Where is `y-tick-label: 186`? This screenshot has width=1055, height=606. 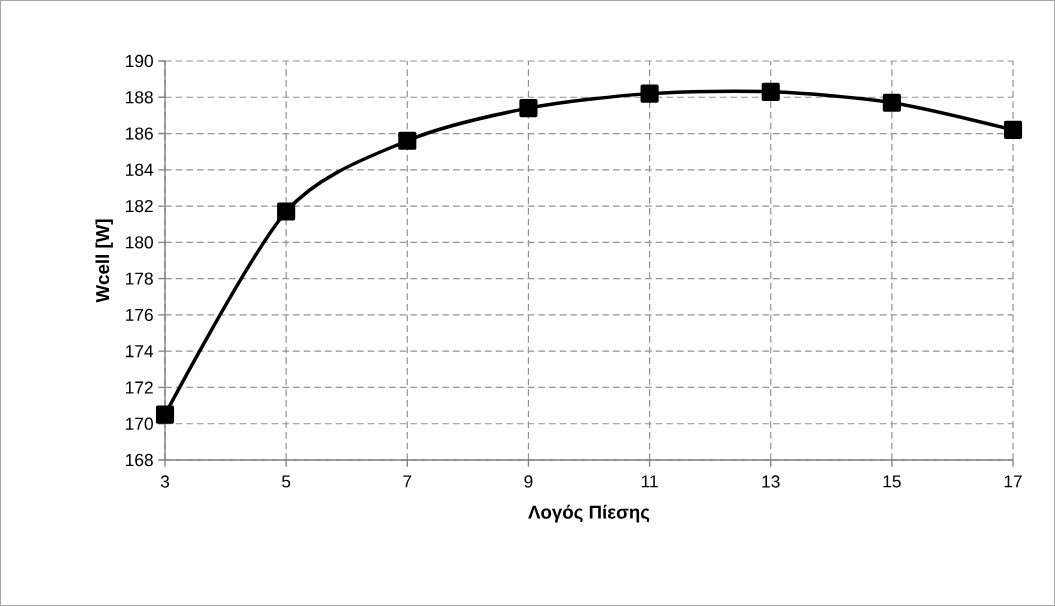
y-tick-label: 186 is located at coordinates (139, 133).